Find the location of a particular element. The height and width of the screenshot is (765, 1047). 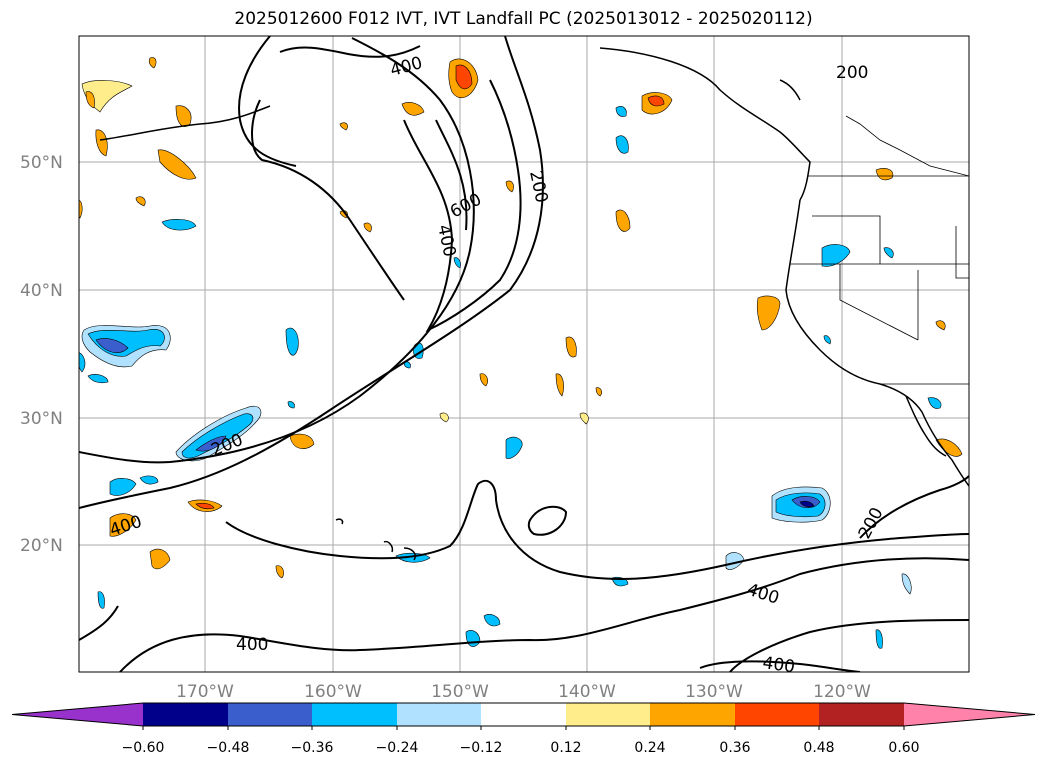

lat-label: 30°N is located at coordinates (41, 419).